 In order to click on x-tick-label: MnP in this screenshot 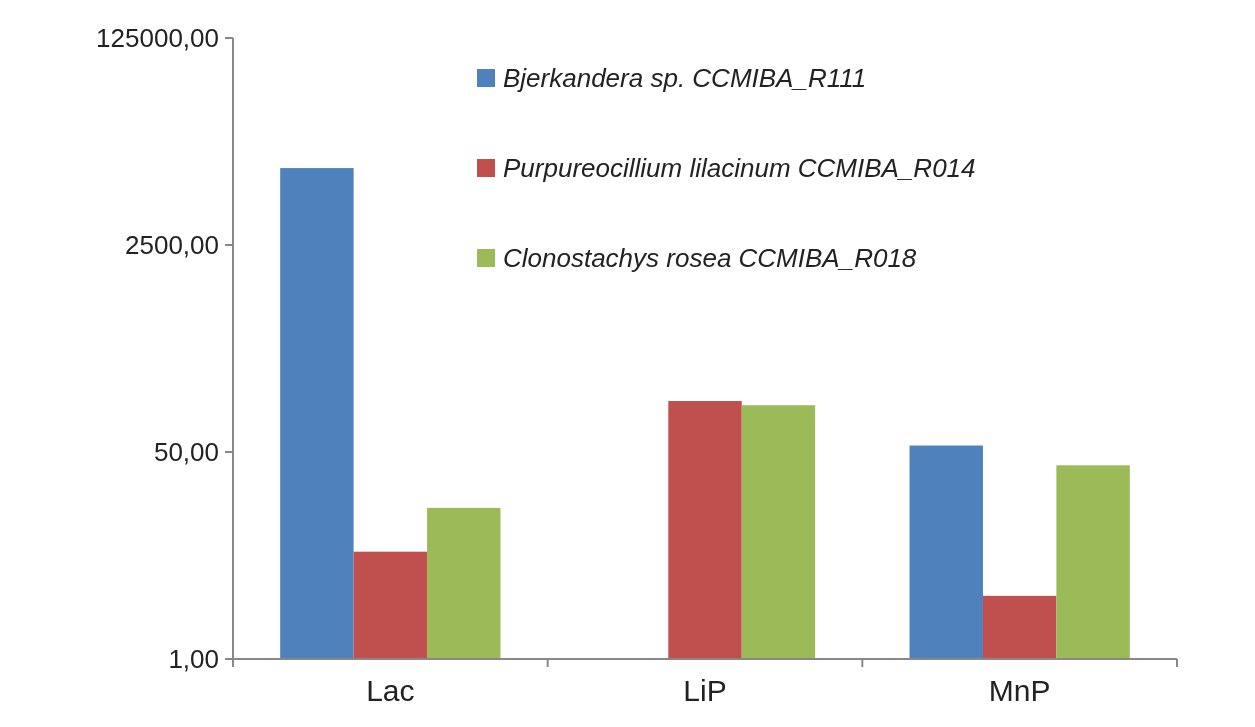, I will do `click(1019, 690)`.